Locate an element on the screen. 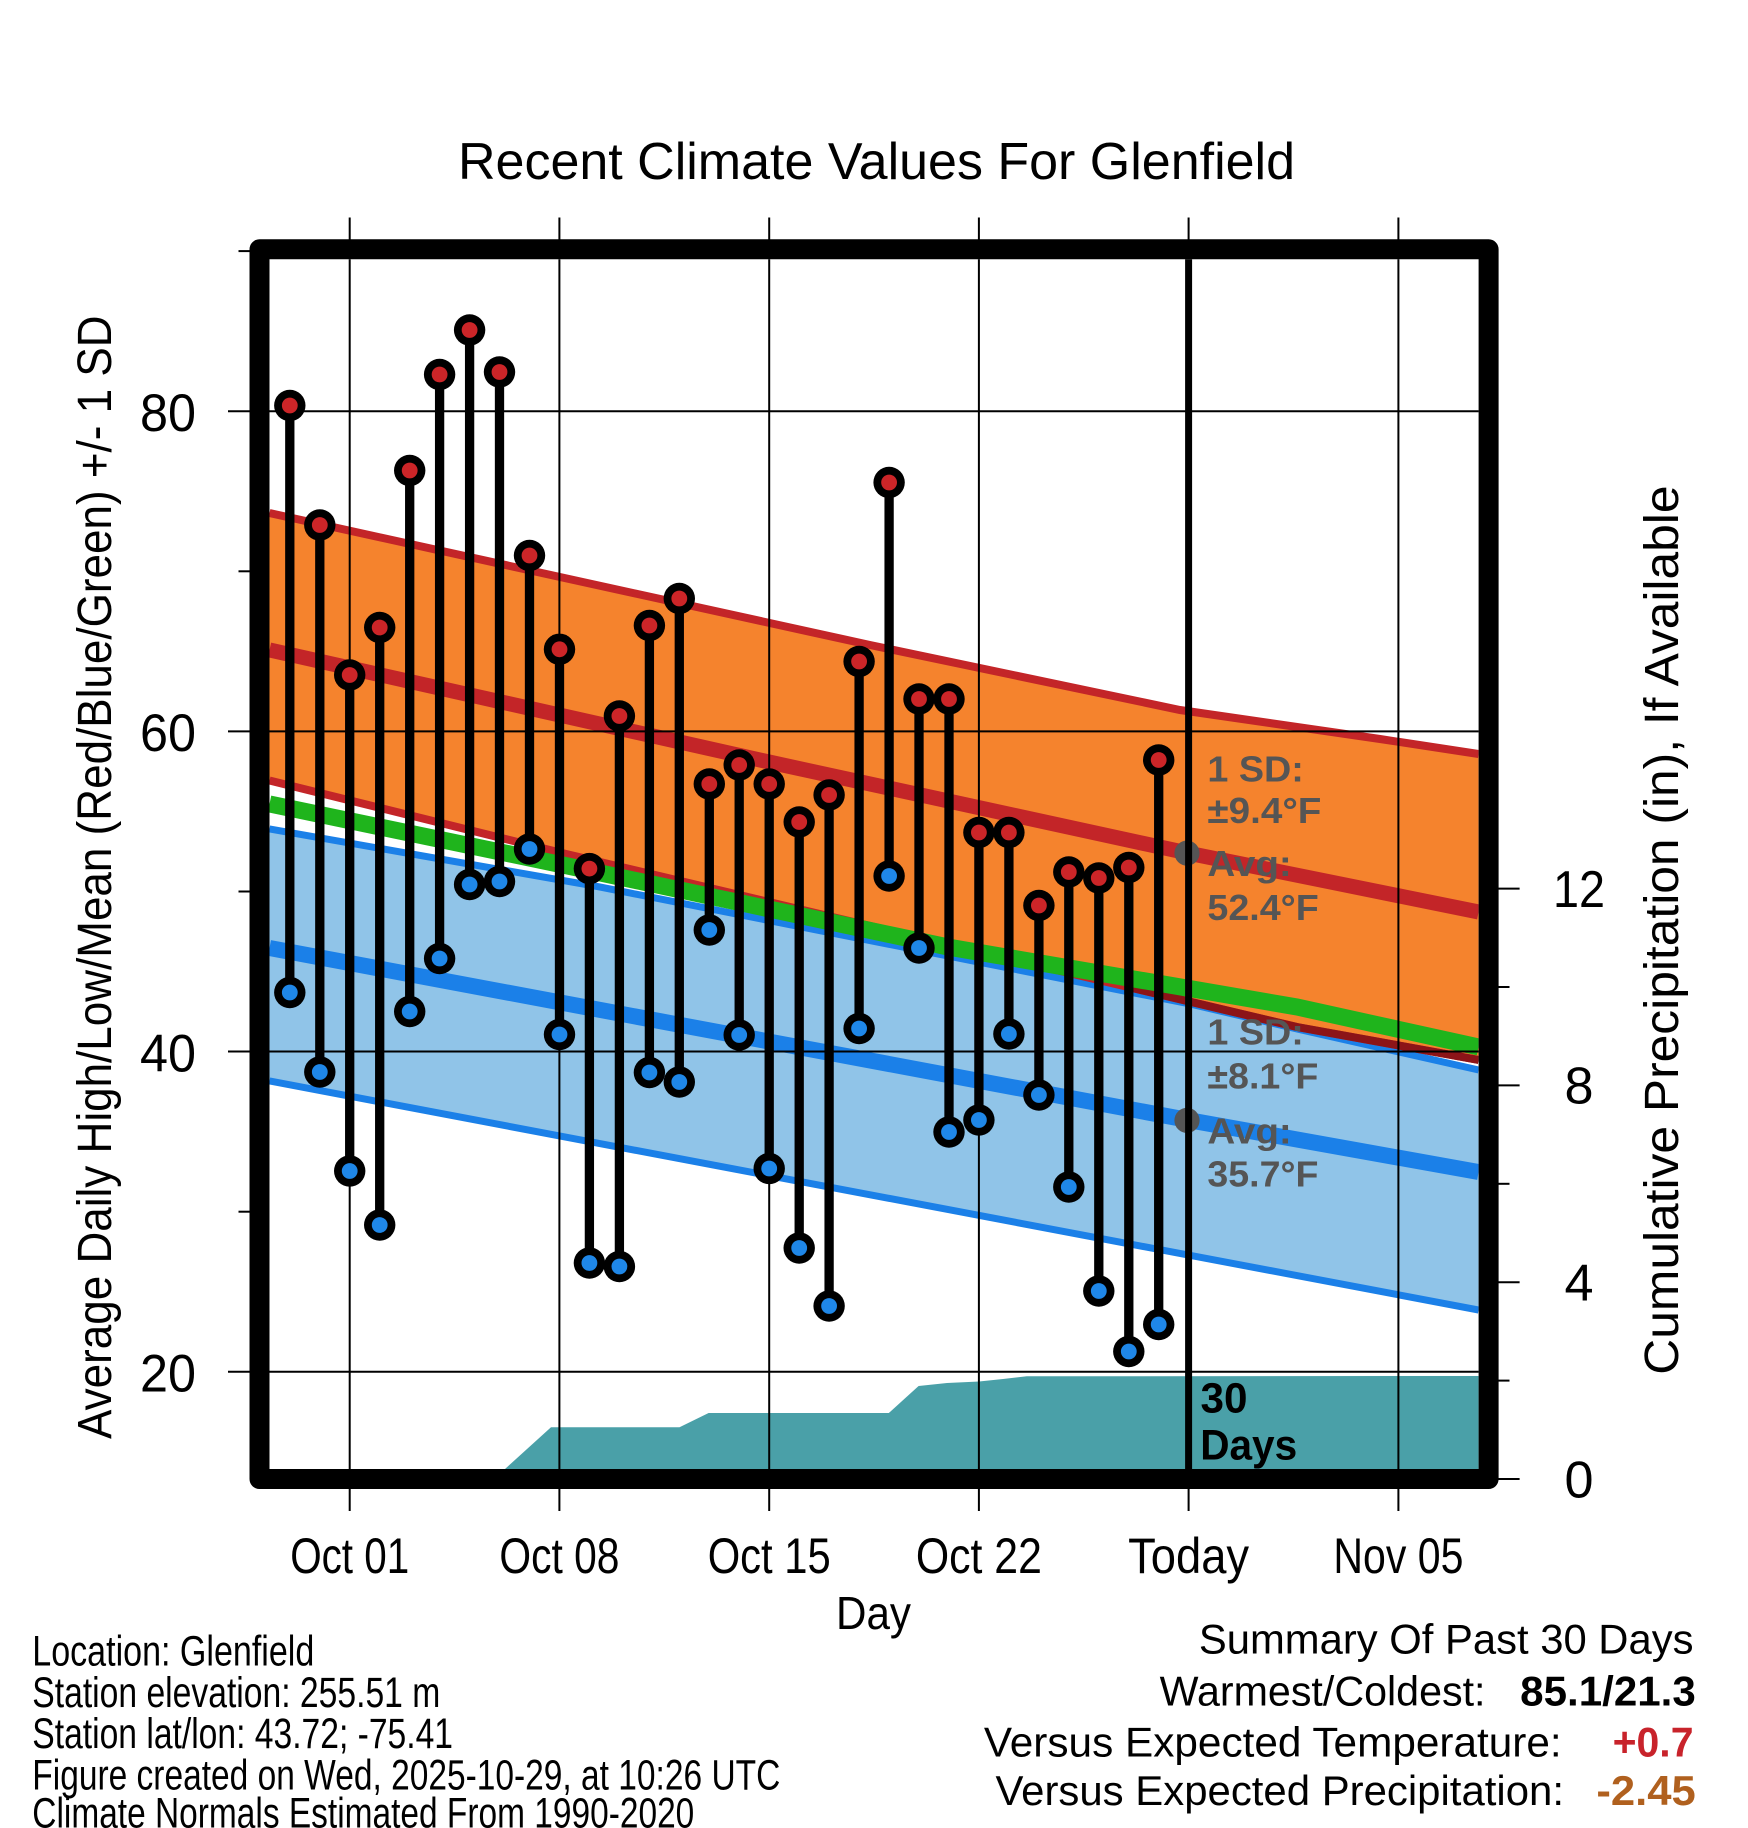 Image resolution: width=1748 pixels, height=1828 pixels. svg-text: 12 is located at coordinates (1579, 890).